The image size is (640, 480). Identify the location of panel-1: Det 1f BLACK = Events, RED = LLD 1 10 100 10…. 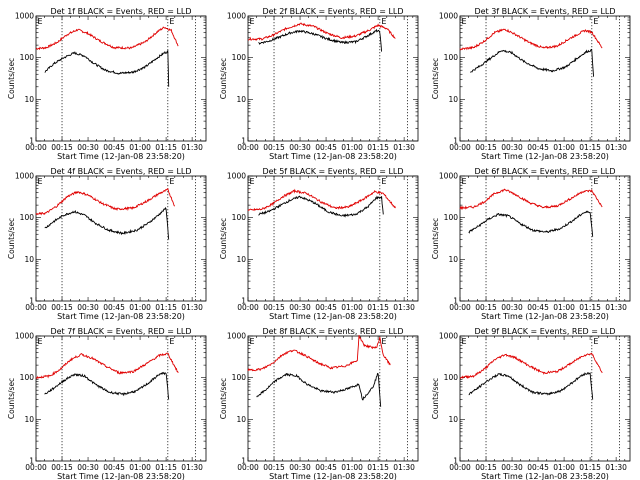
(107, 84).